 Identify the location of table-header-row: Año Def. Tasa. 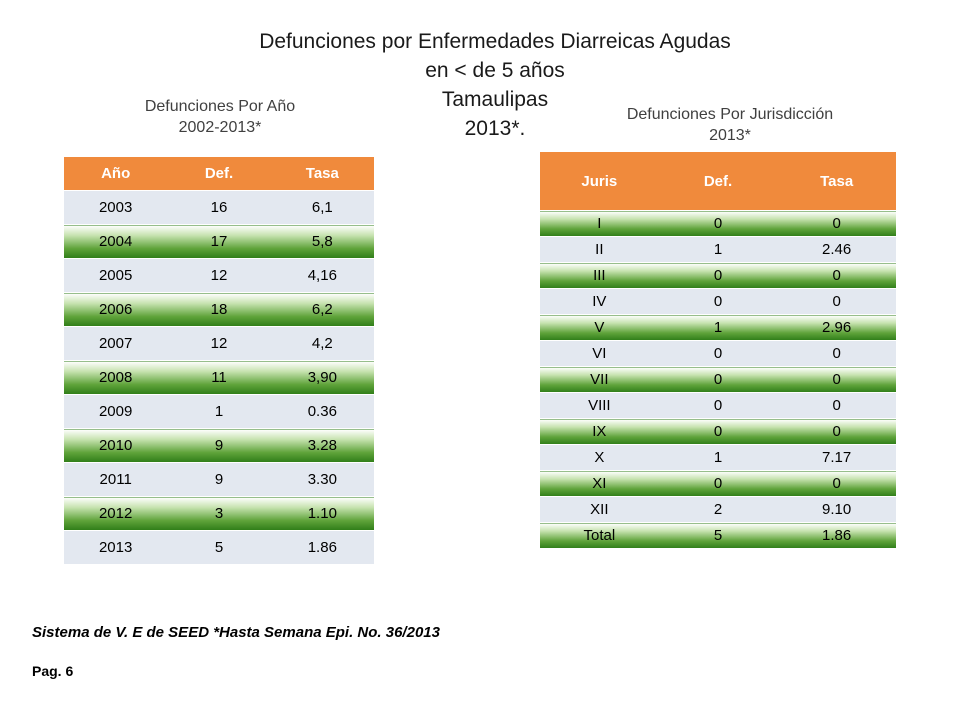
(219, 174).